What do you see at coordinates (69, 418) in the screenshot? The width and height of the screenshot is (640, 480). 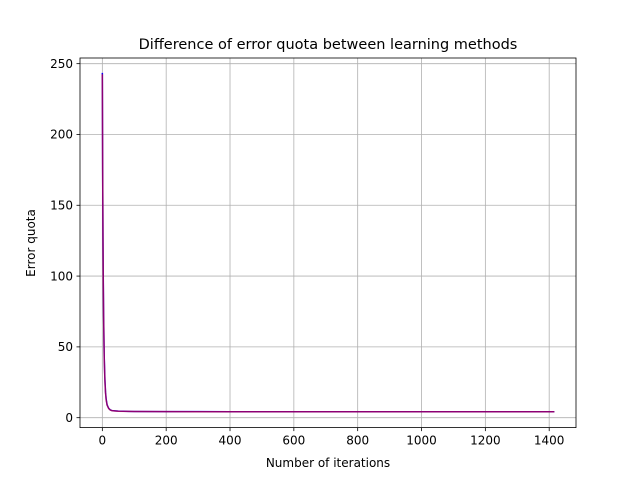 I see `y-tick-label: 0` at bounding box center [69, 418].